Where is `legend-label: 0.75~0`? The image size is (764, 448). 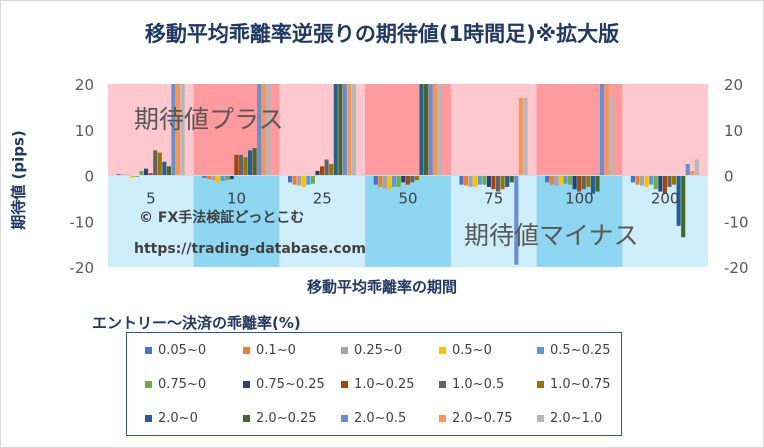 legend-label: 0.75~0 is located at coordinates (182, 384).